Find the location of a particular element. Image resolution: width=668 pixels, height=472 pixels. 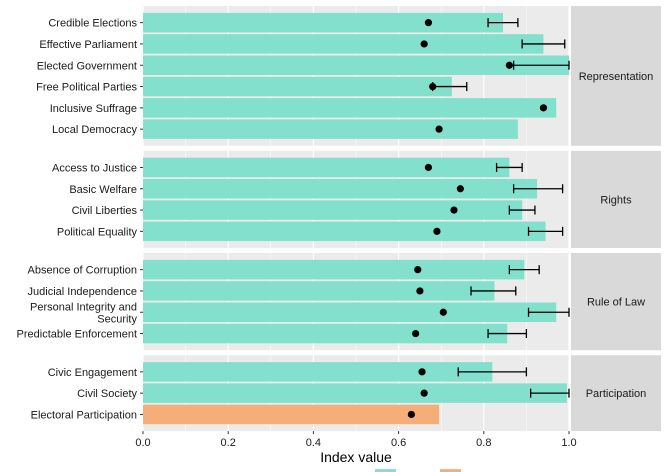

x-tick-label: 0.6 is located at coordinates (398, 443).